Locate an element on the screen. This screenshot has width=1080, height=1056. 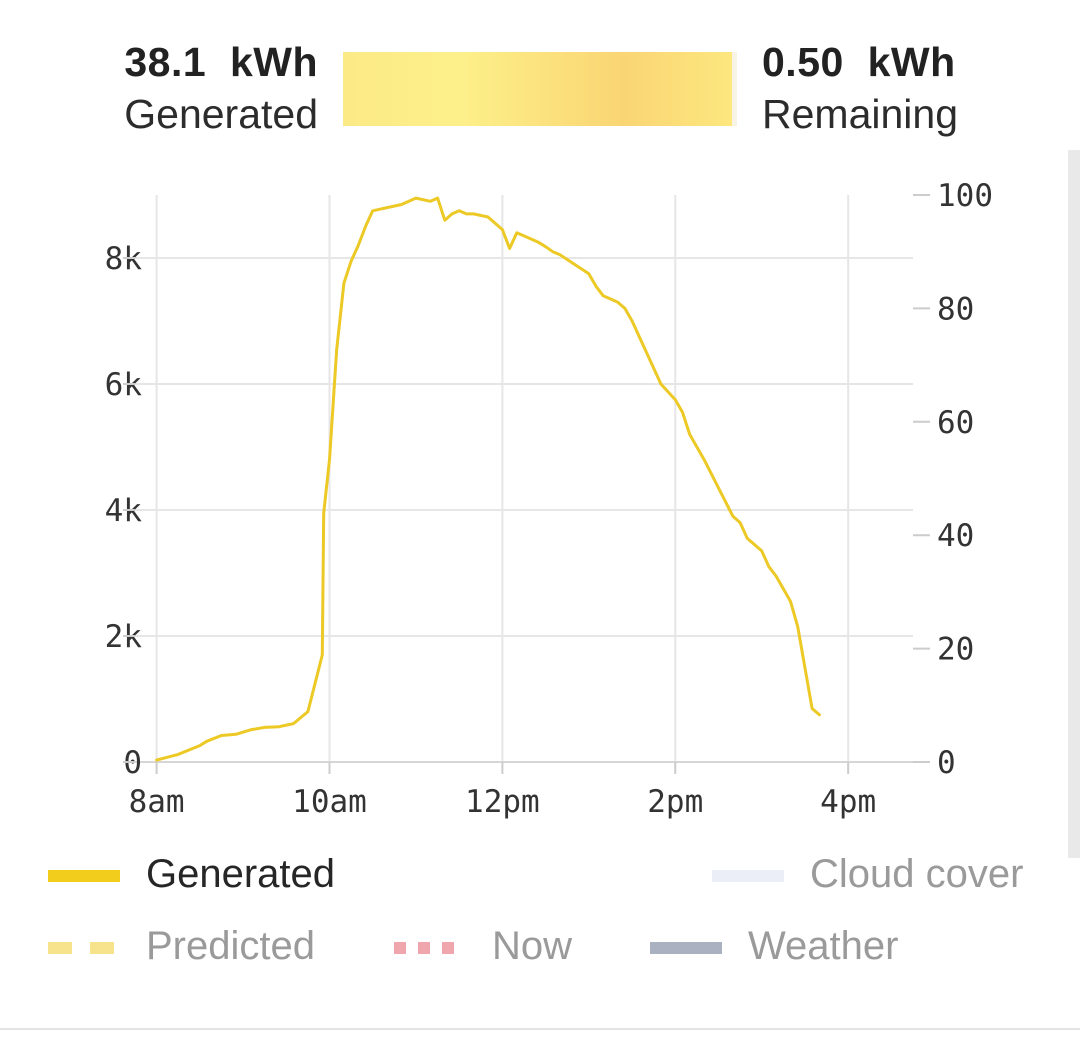
x-tick-label: 12pm is located at coordinates (502, 802).